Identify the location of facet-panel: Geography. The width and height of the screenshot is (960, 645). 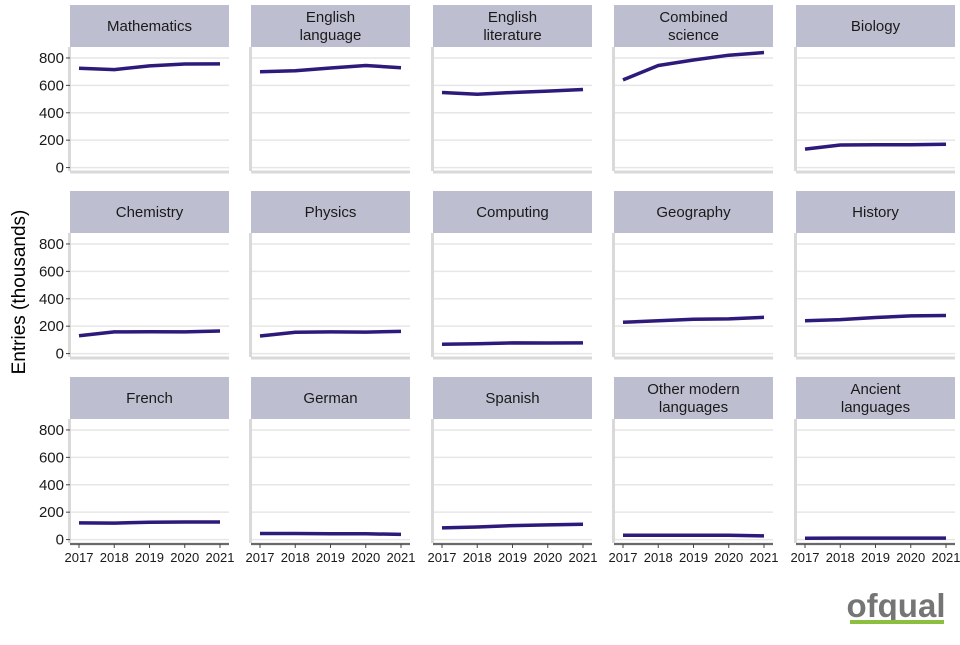
(694, 274).